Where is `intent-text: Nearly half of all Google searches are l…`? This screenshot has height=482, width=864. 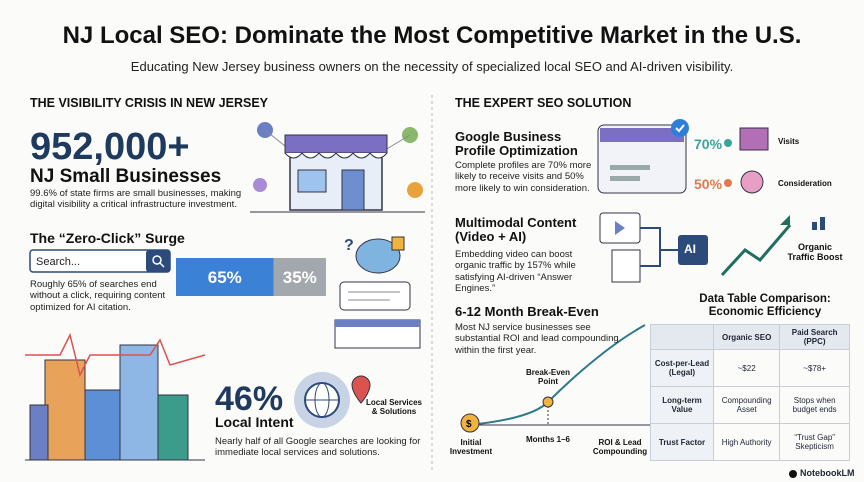 intent-text: Nearly half of all Google searches are l… is located at coordinates (318, 447).